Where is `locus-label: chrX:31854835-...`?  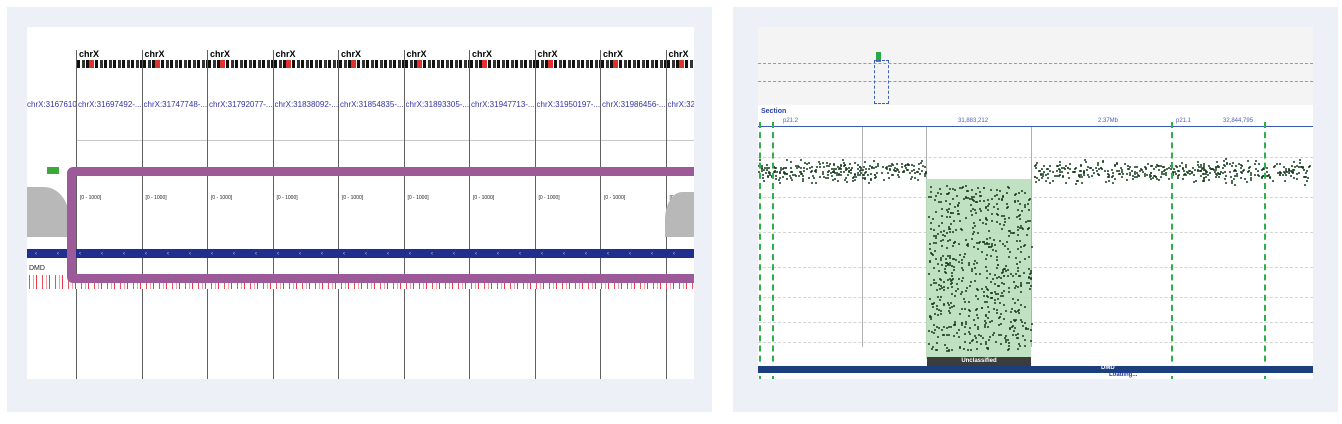 locus-label: chrX:31854835-... is located at coordinates (372, 104).